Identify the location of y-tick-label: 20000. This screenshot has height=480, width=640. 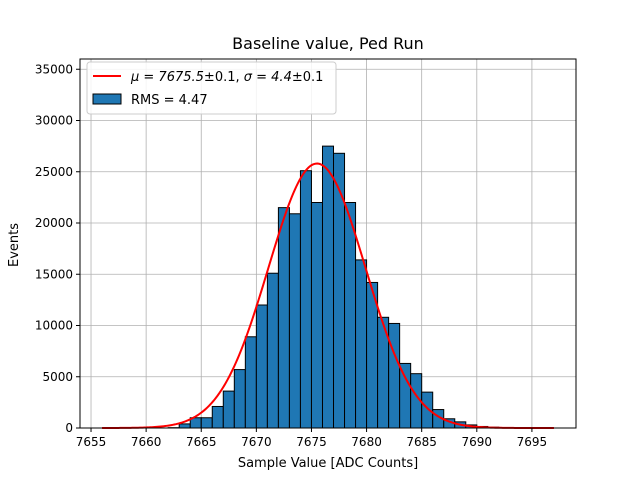
(54, 223).